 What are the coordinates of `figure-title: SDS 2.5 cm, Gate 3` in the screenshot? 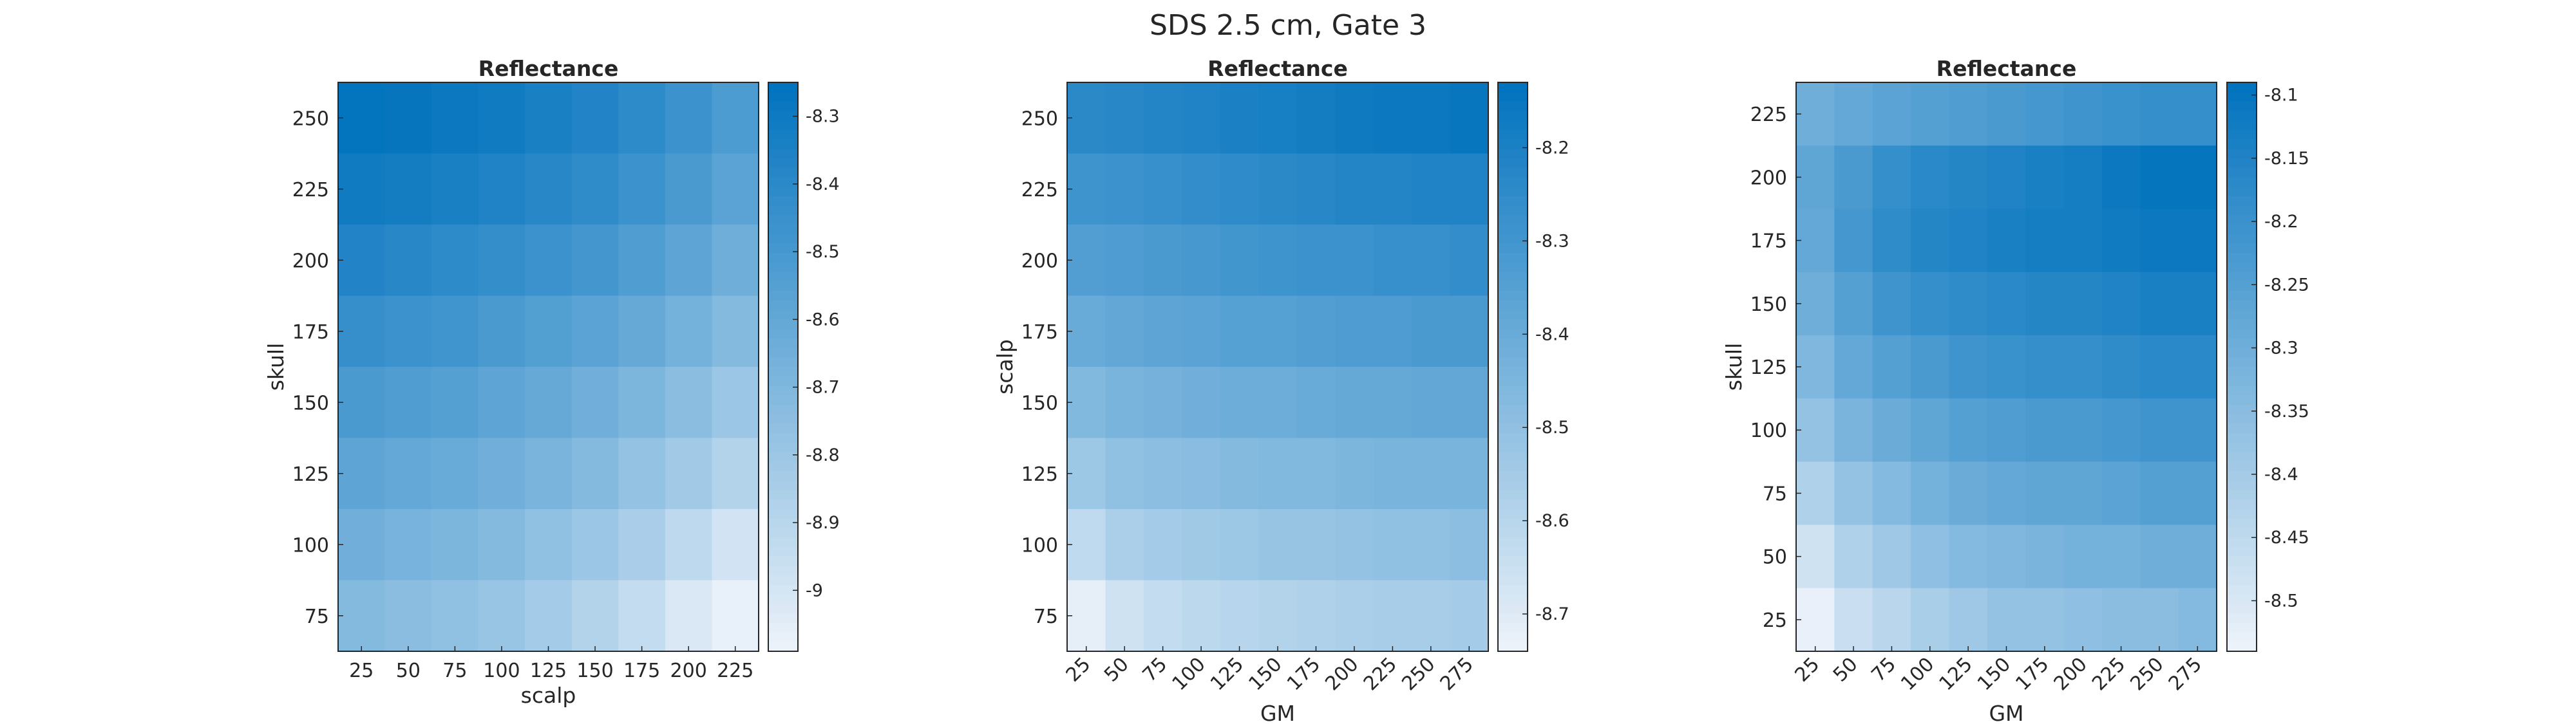 It's located at (1288, 25).